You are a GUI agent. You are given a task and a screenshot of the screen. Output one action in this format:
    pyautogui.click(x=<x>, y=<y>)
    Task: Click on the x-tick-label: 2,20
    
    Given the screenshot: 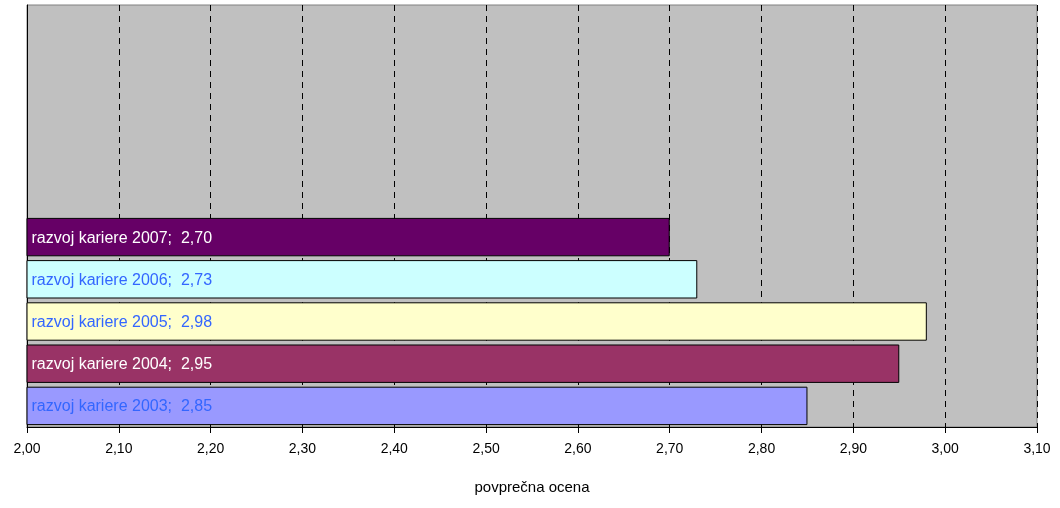 What is the action you would take?
    pyautogui.click(x=211, y=448)
    